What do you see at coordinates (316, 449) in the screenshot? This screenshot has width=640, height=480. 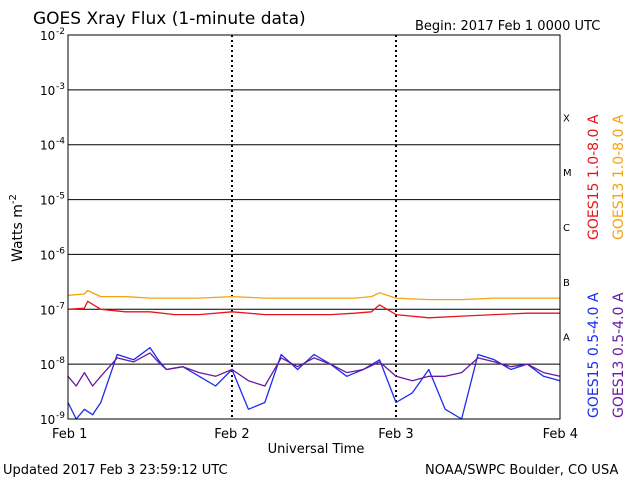 I see `x-axis-label: Universal Time` at bounding box center [316, 449].